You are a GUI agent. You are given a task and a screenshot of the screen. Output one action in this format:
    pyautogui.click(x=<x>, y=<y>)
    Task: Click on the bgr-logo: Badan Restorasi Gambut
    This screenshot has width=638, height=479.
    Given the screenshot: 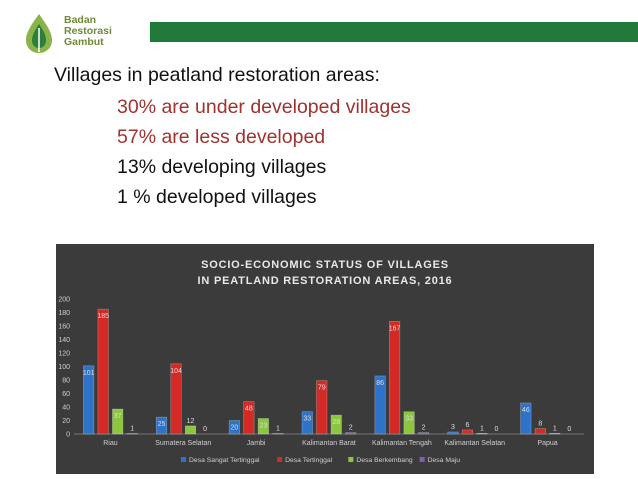 What is the action you would take?
    pyautogui.click(x=84, y=34)
    